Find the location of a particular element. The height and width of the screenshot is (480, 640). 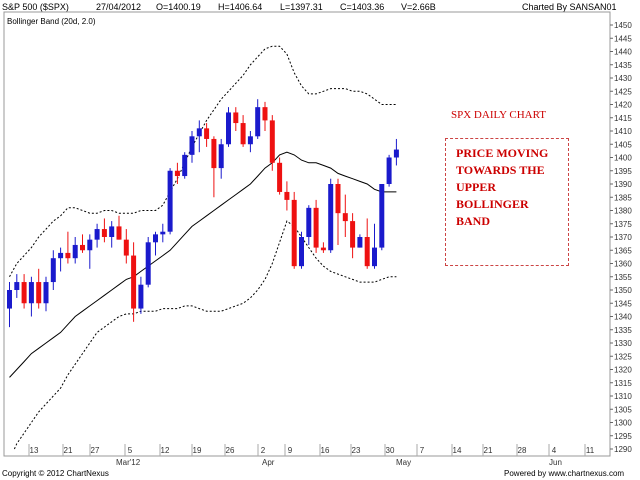

y-tick-label: 1415 is located at coordinates (623, 118).